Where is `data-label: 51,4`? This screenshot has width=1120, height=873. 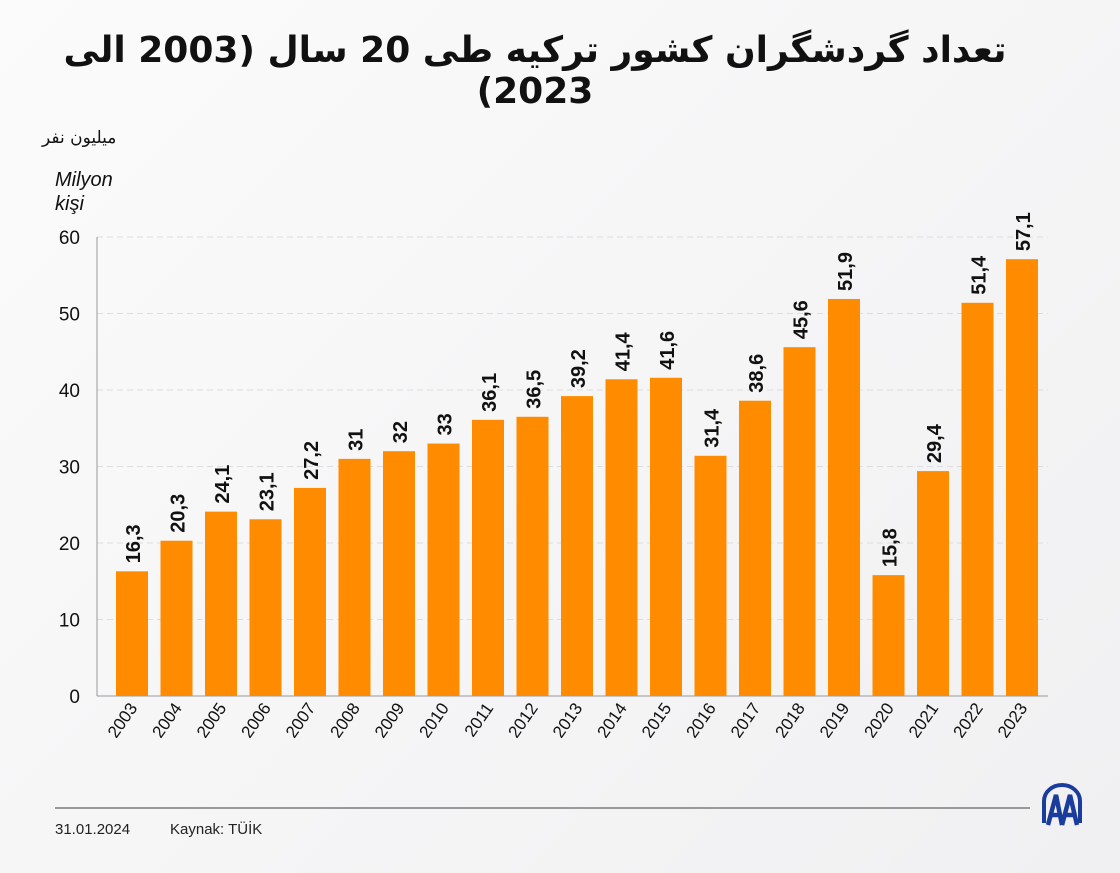 data-label: 51,4 is located at coordinates (980, 275).